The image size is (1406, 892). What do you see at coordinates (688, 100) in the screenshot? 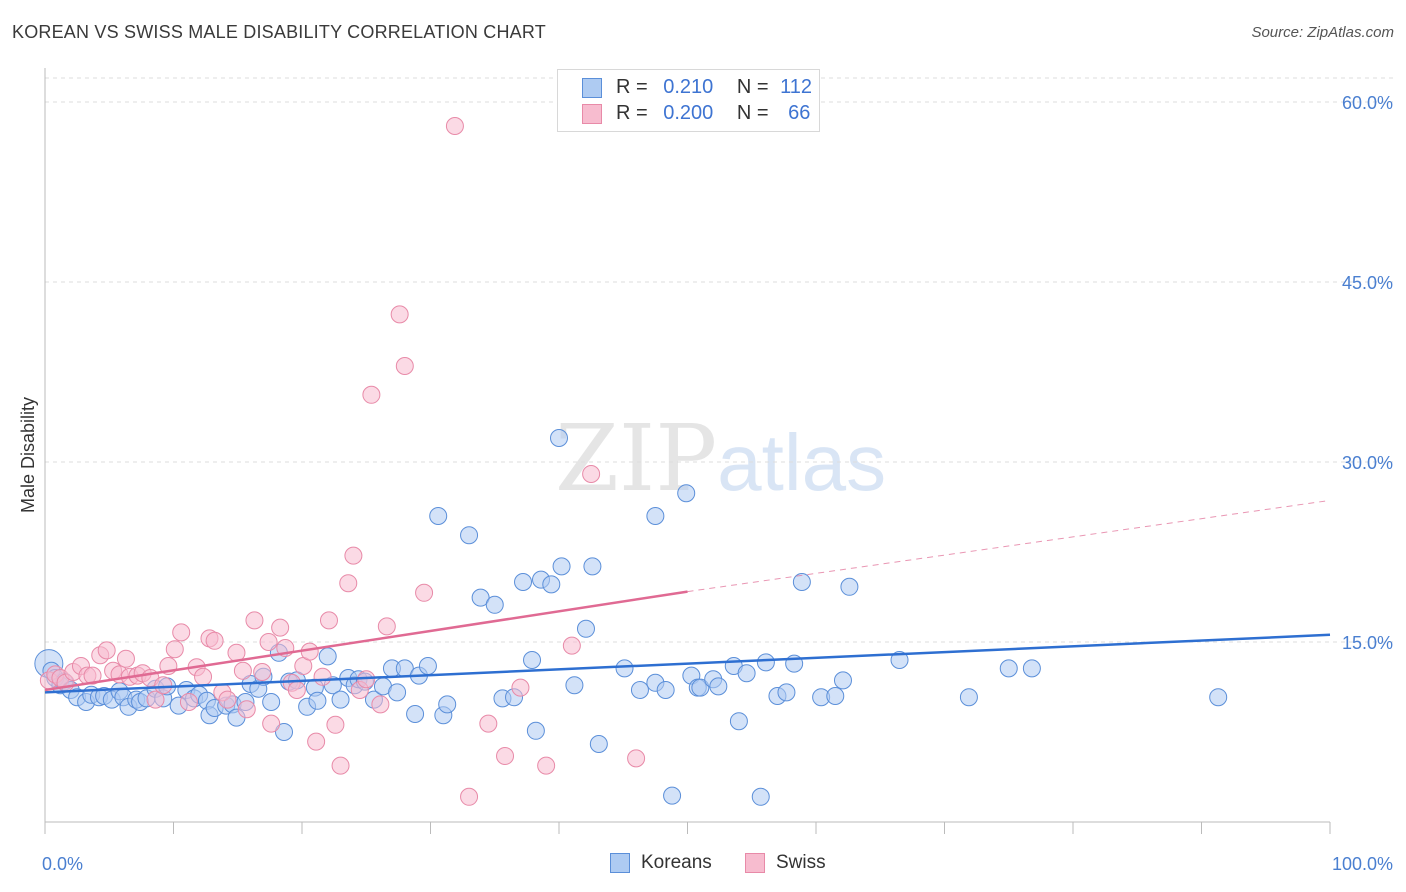
I see `legend: R = 0.210 N = 112 R = 0.200 N = 66` at bounding box center [688, 100].